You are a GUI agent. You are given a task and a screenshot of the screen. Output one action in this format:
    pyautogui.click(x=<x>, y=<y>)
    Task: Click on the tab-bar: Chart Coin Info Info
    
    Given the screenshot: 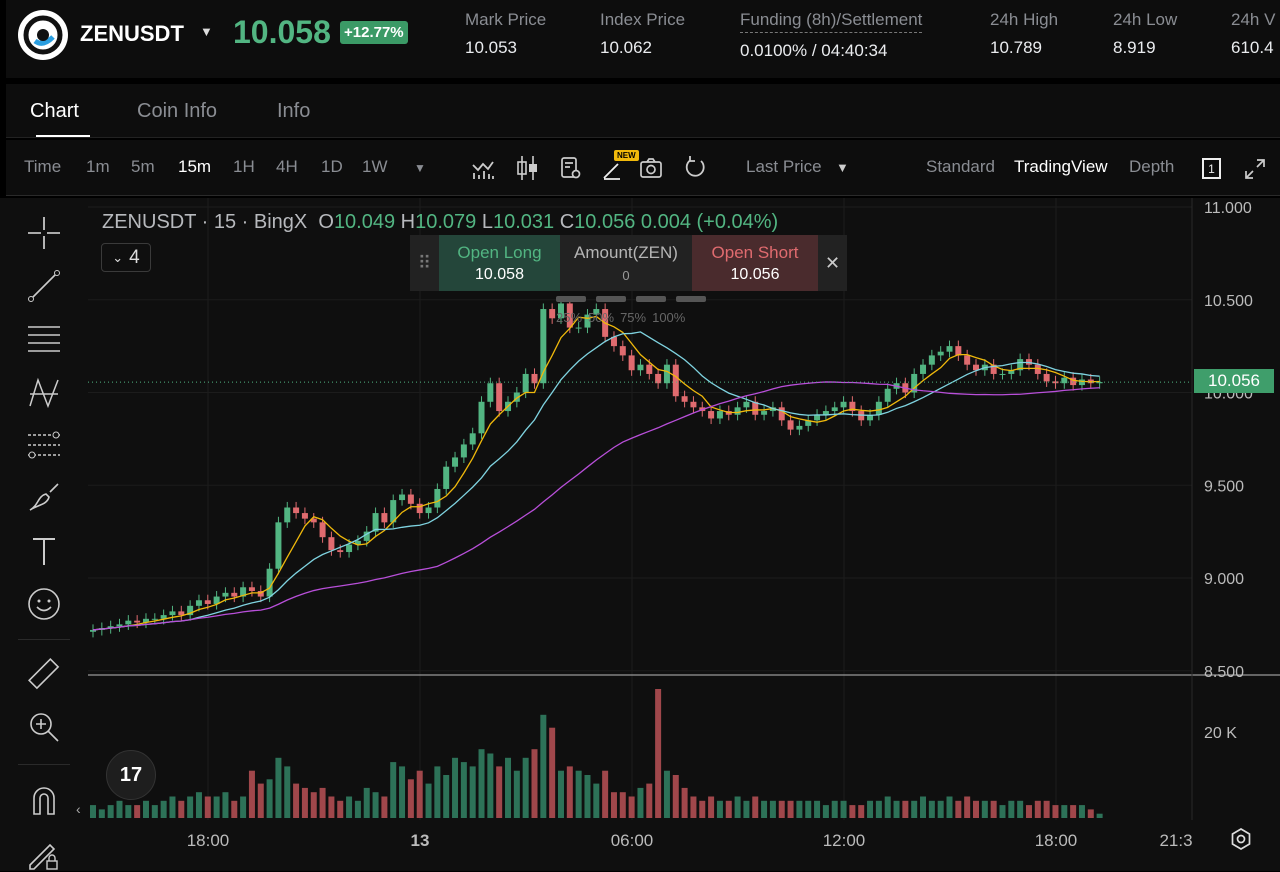 What is the action you would take?
    pyautogui.click(x=643, y=111)
    